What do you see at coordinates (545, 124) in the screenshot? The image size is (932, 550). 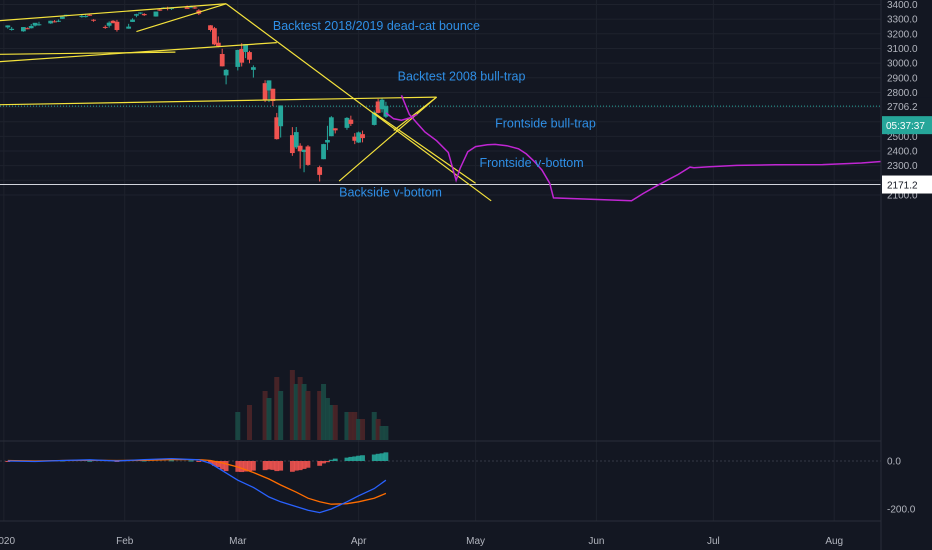 I see `annotation-label: Frontside bull-trap` at bounding box center [545, 124].